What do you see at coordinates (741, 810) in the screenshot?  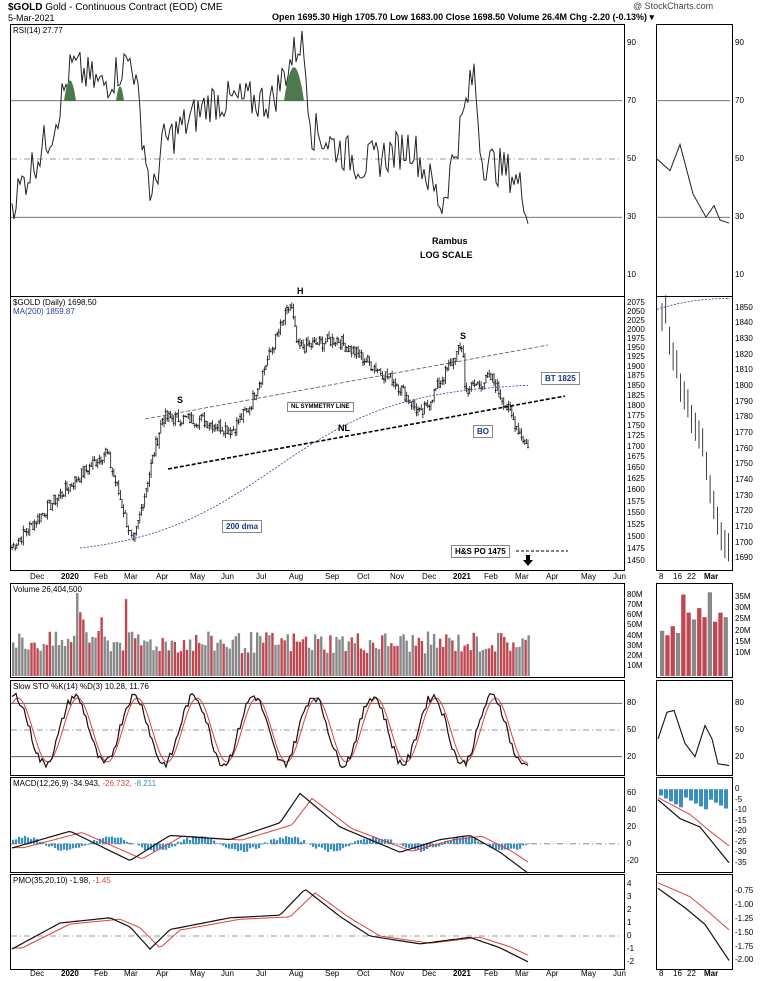 I see `zoom-macd-axis-tick: -10` at bounding box center [741, 810].